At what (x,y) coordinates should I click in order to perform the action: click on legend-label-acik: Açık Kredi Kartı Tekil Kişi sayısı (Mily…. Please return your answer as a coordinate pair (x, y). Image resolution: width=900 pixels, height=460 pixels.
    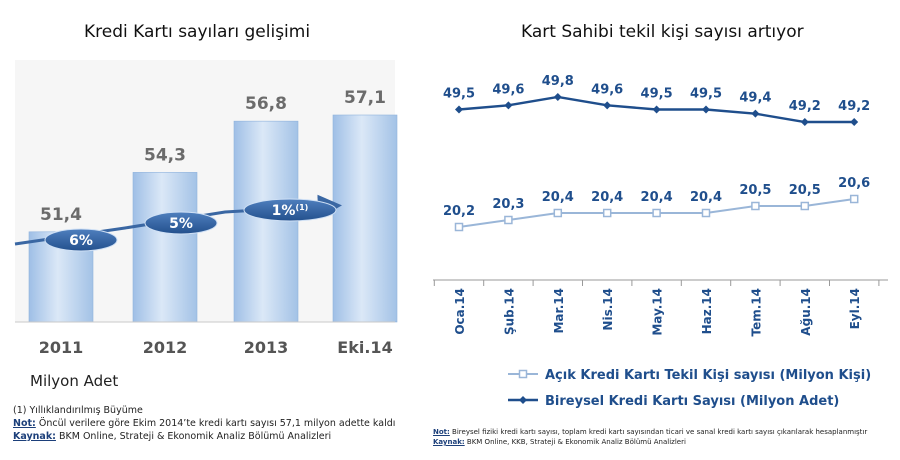
    Looking at the image, I should click on (708, 375).